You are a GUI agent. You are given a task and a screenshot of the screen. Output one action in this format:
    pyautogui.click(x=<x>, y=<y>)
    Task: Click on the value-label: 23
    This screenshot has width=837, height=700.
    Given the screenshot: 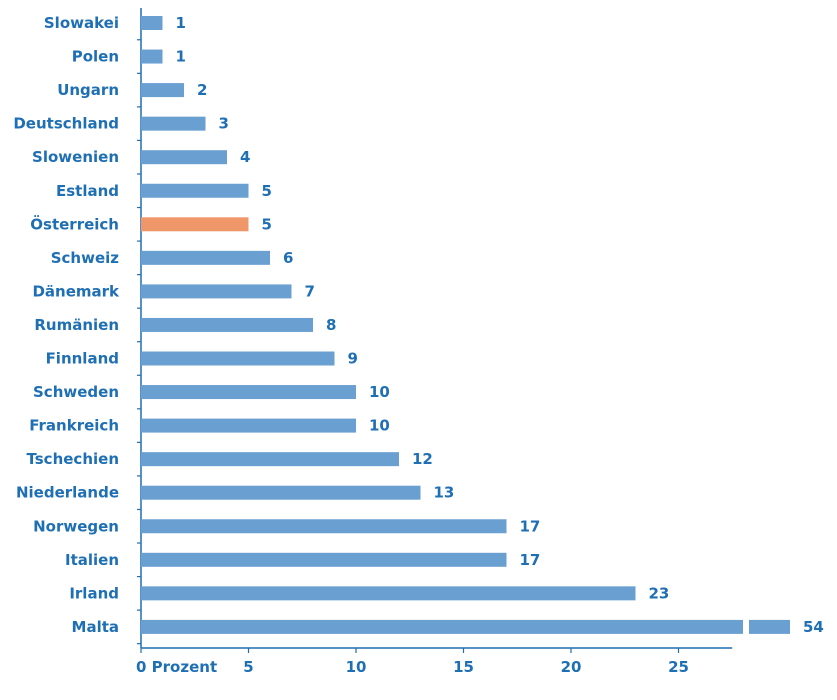 What is the action you would take?
    pyautogui.click(x=659, y=593)
    